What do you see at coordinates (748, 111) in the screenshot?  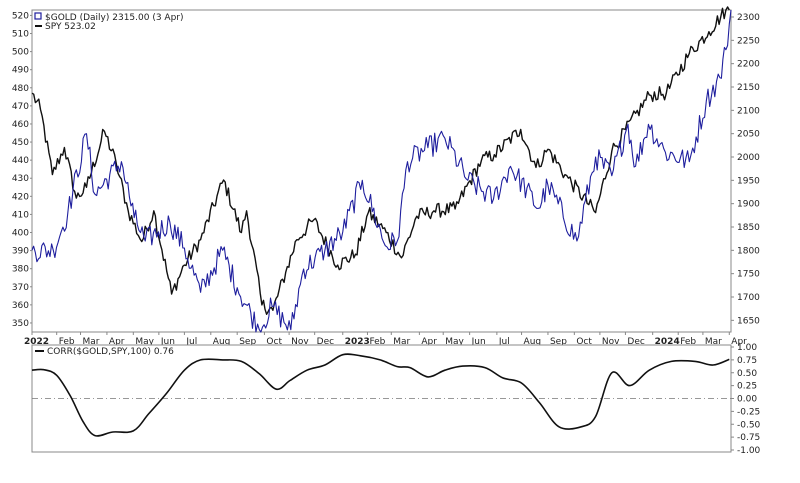 I see `right-axis-tick-label: 2100` at bounding box center [748, 111].